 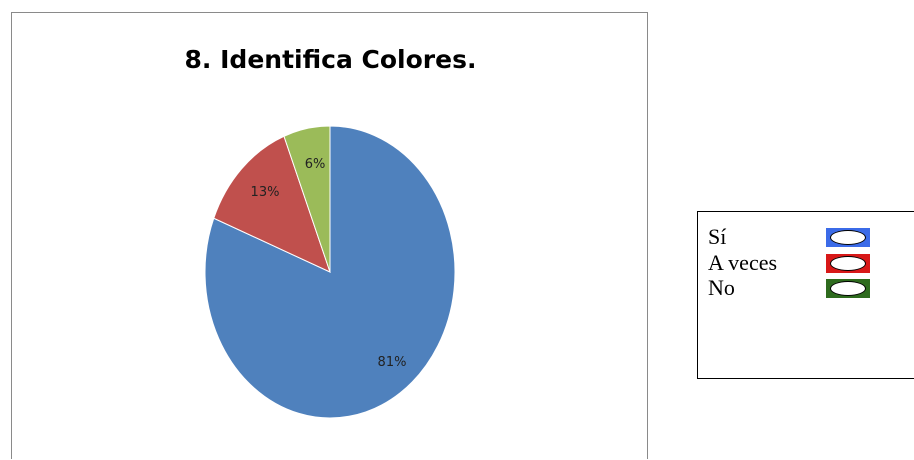 What do you see at coordinates (848, 237) in the screenshot?
I see `legend-swatch-si` at bounding box center [848, 237].